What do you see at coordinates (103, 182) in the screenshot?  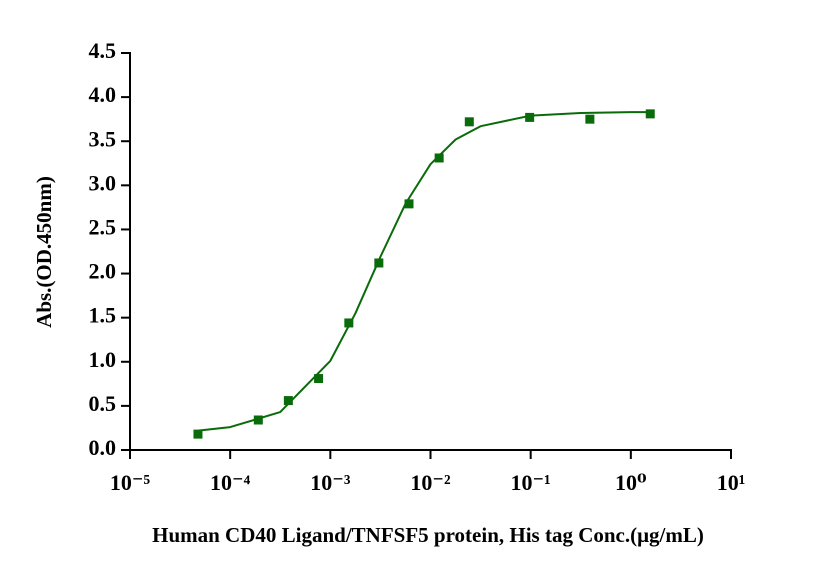 I see `y-tick-label: 3.0` at bounding box center [103, 182].